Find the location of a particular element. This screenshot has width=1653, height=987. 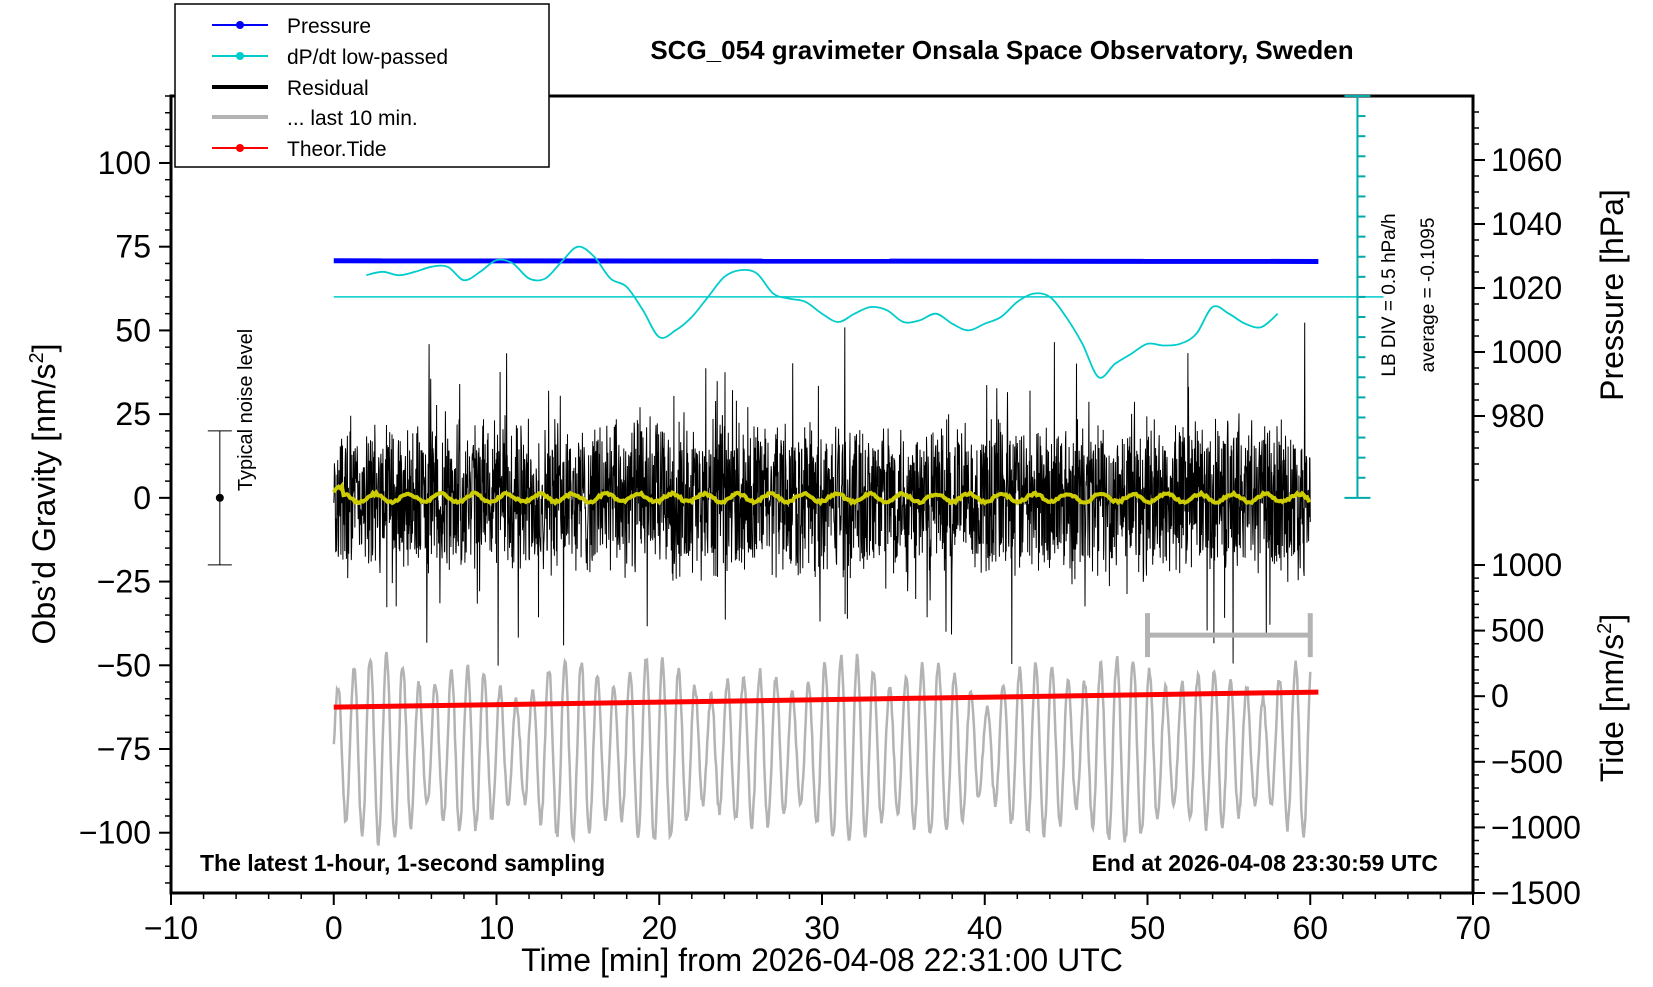

annotation-bottom-right: End at 2026-04-08 23:30:59 UTC is located at coordinates (1265, 863).